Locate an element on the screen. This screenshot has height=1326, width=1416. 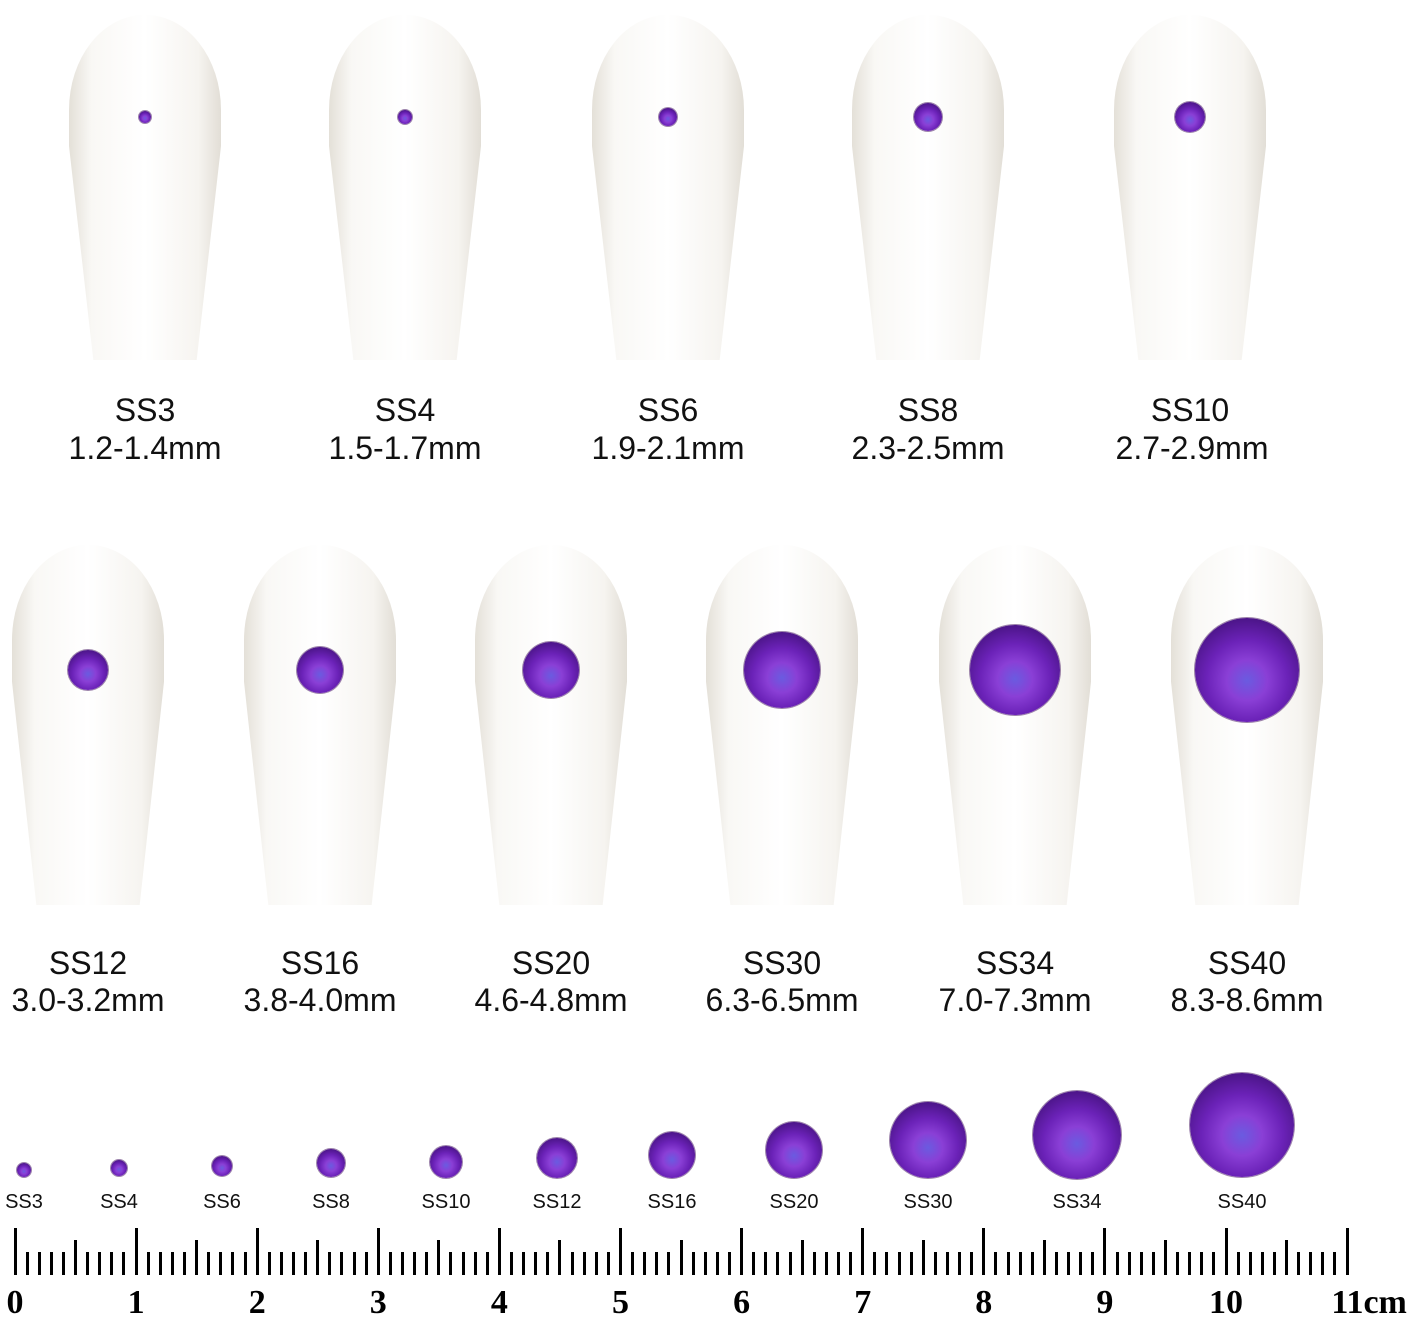
strip-size-label: SS10 is located at coordinates (446, 1202).